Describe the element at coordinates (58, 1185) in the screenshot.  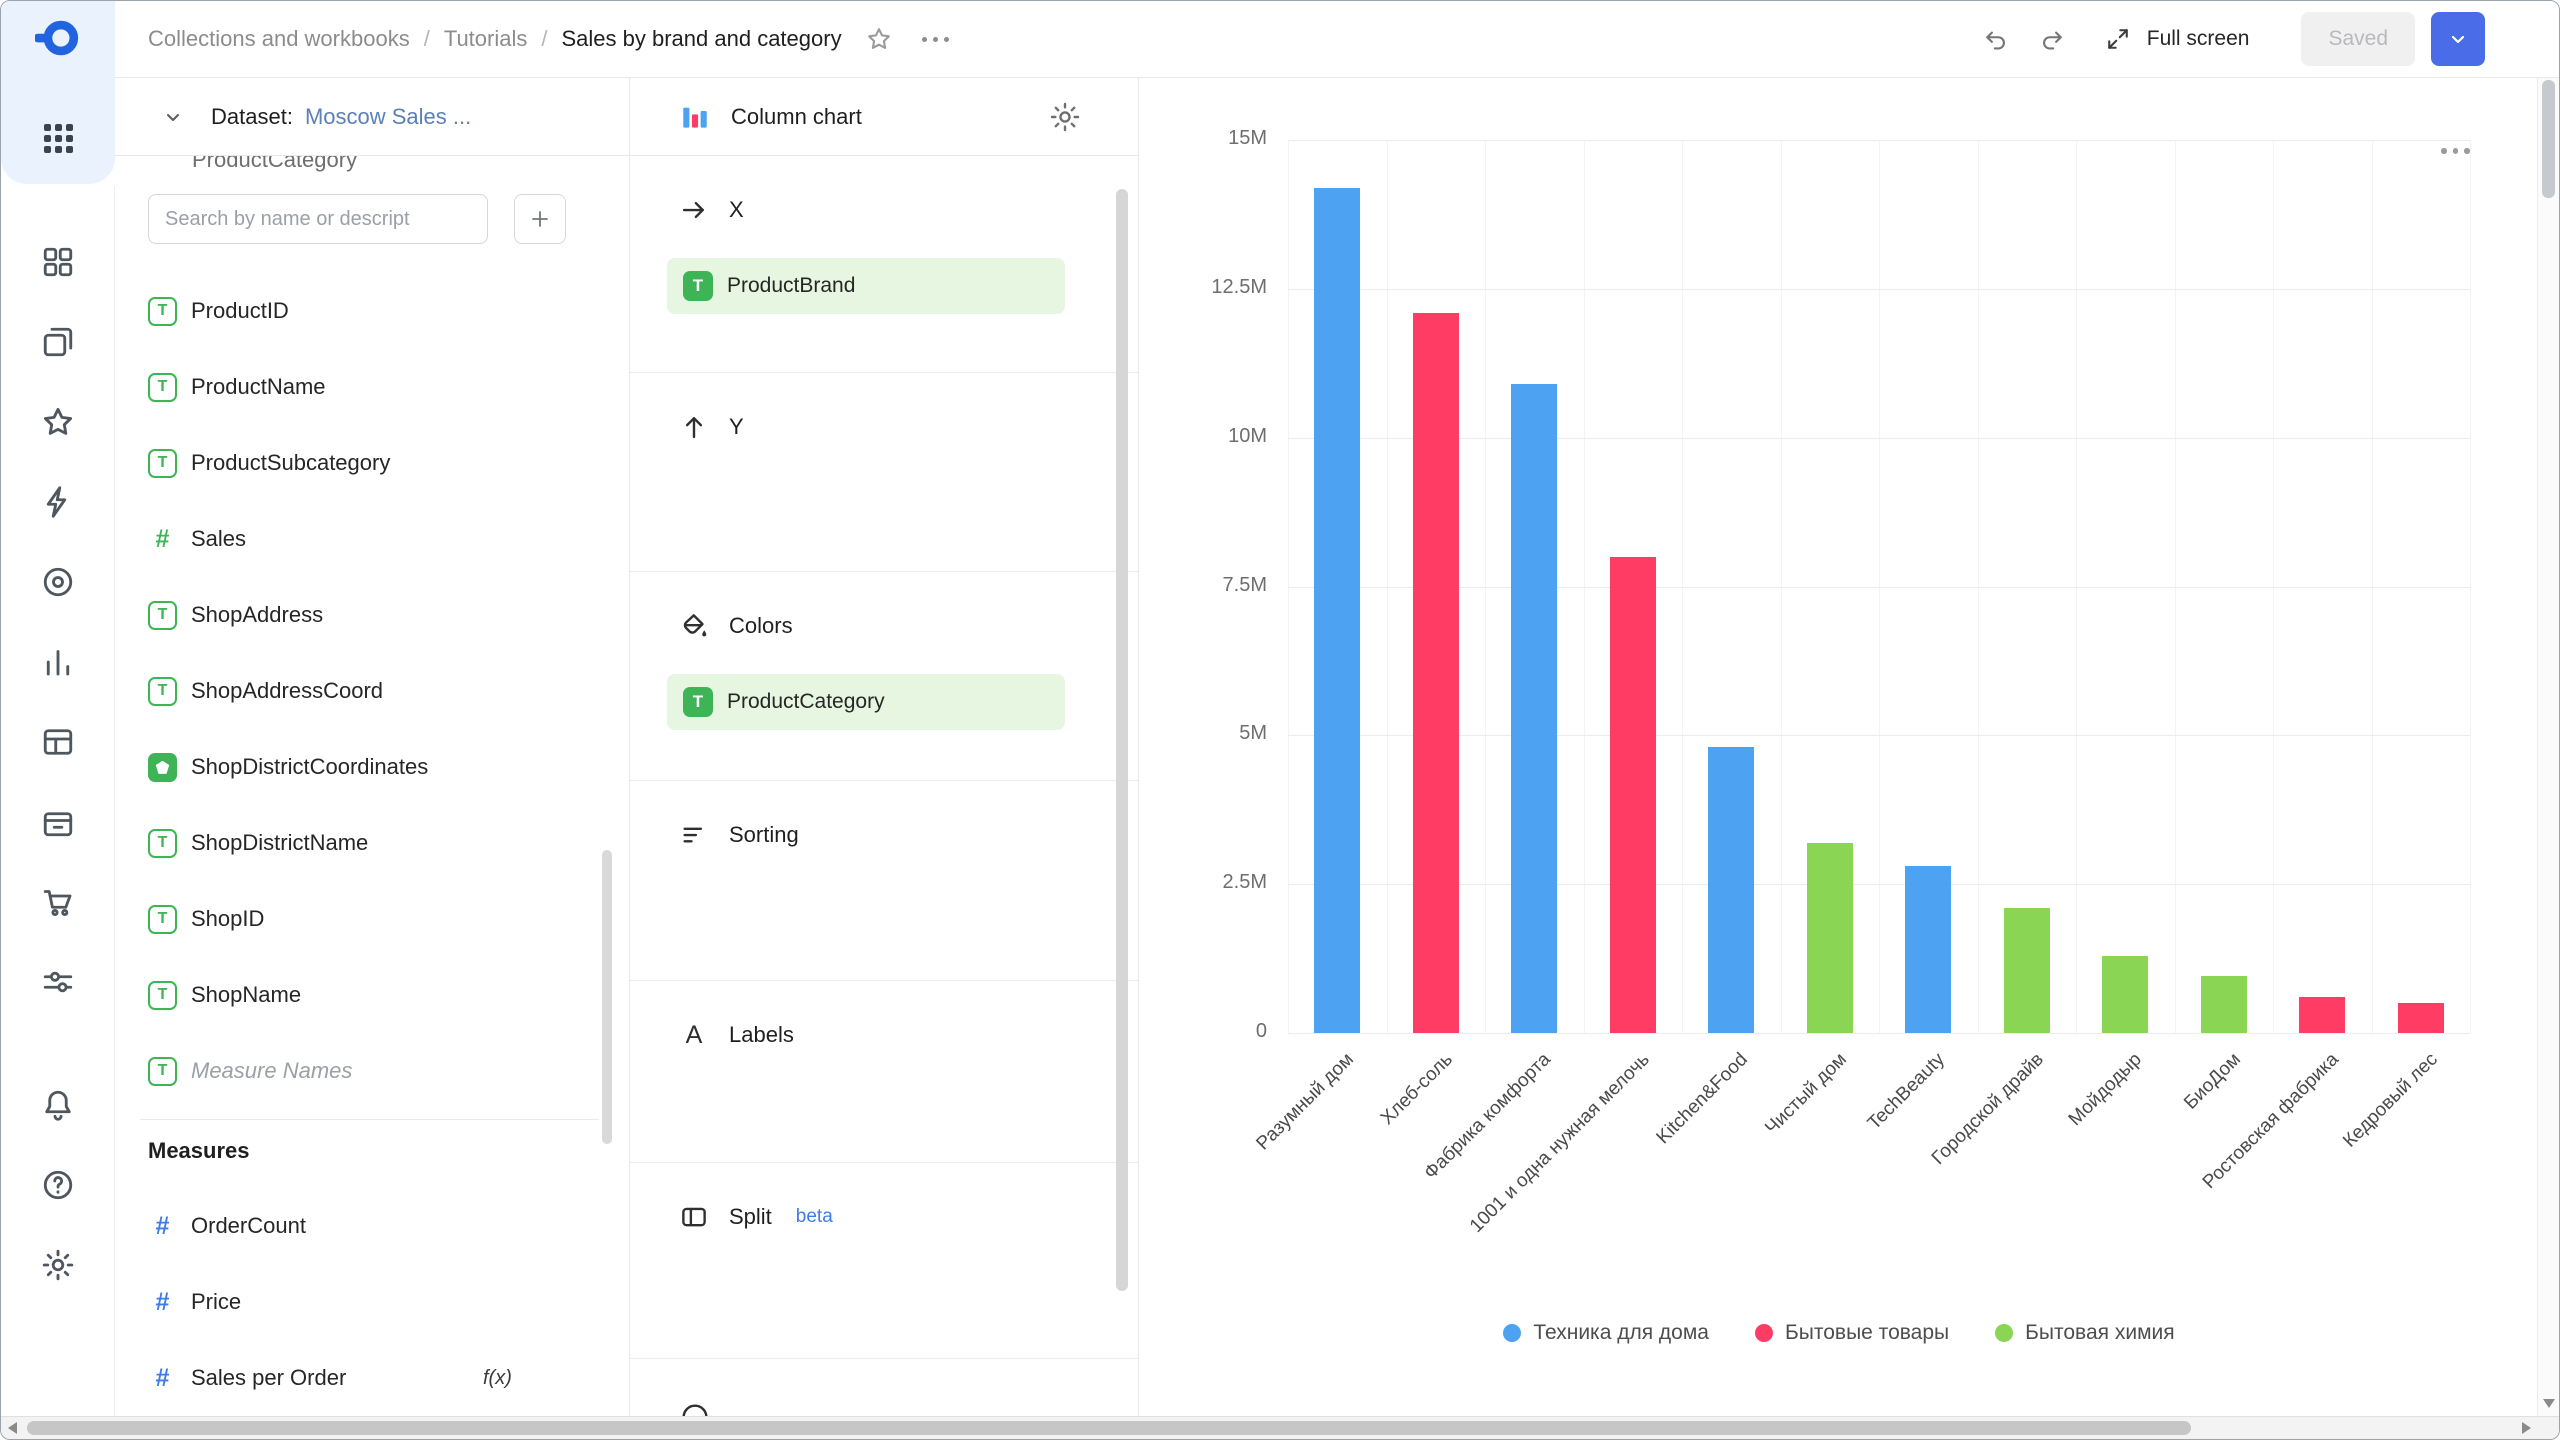
I see `help-icon` at that location.